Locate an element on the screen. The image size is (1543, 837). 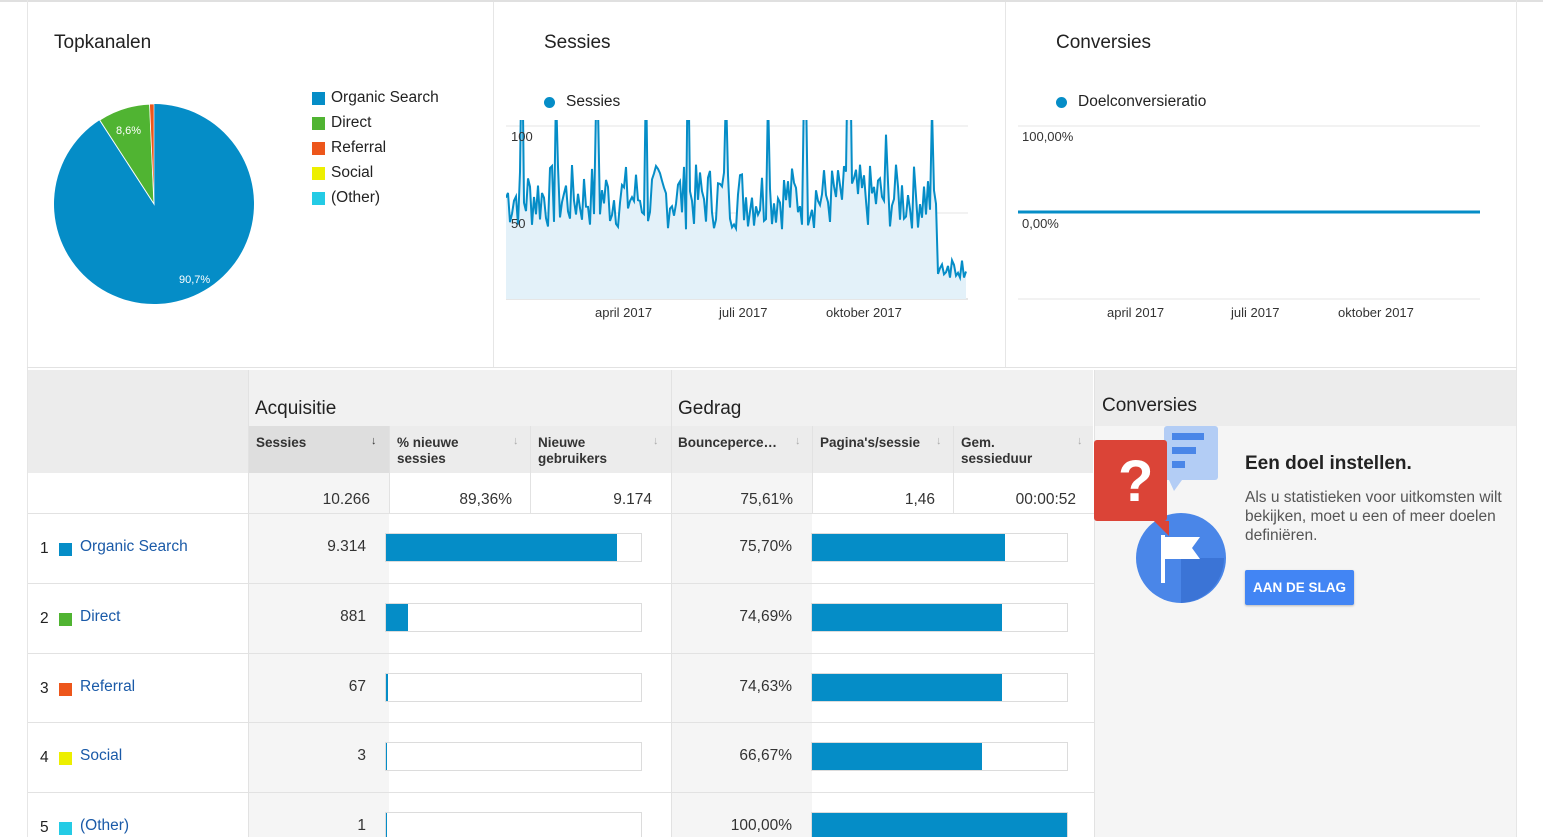
row-bounce-value: 66,67% is located at coordinates (765, 755).